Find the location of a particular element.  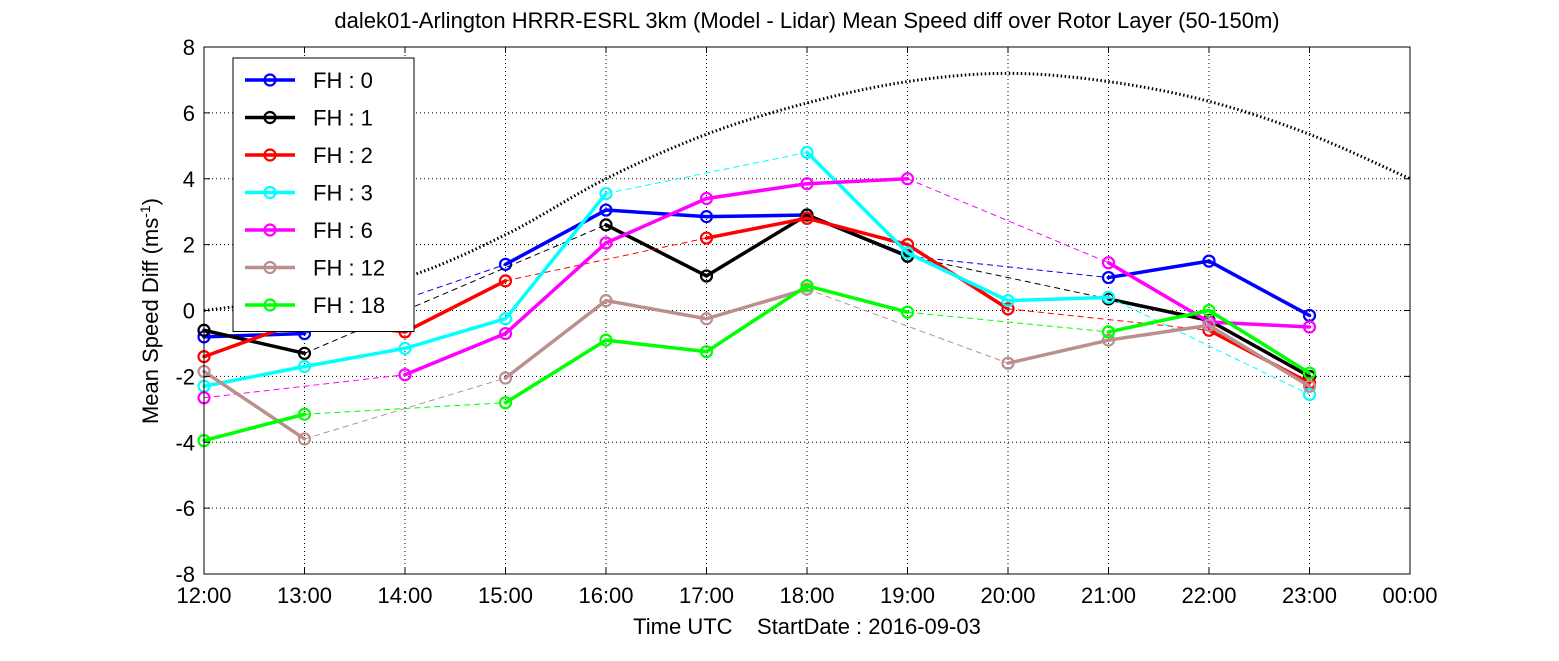

legend-item: FH : 6 is located at coordinates (309, 230).